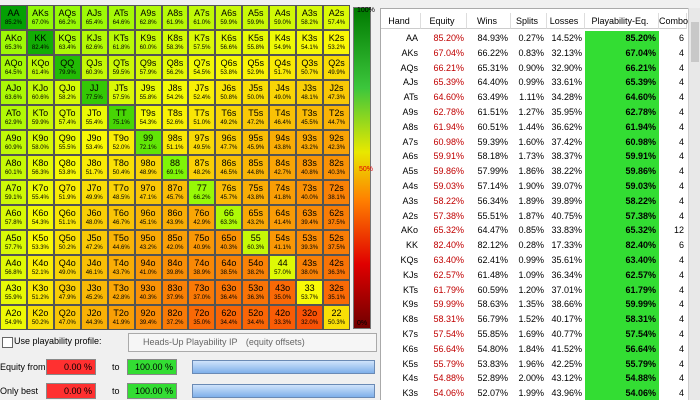 The height and width of the screenshot is (400, 700). Describe the element at coordinates (534, 68) in the screenshot. I see `table-row: AQs 66.21% 65.31% 0.90% 32.90% 66.21% 4` at that location.